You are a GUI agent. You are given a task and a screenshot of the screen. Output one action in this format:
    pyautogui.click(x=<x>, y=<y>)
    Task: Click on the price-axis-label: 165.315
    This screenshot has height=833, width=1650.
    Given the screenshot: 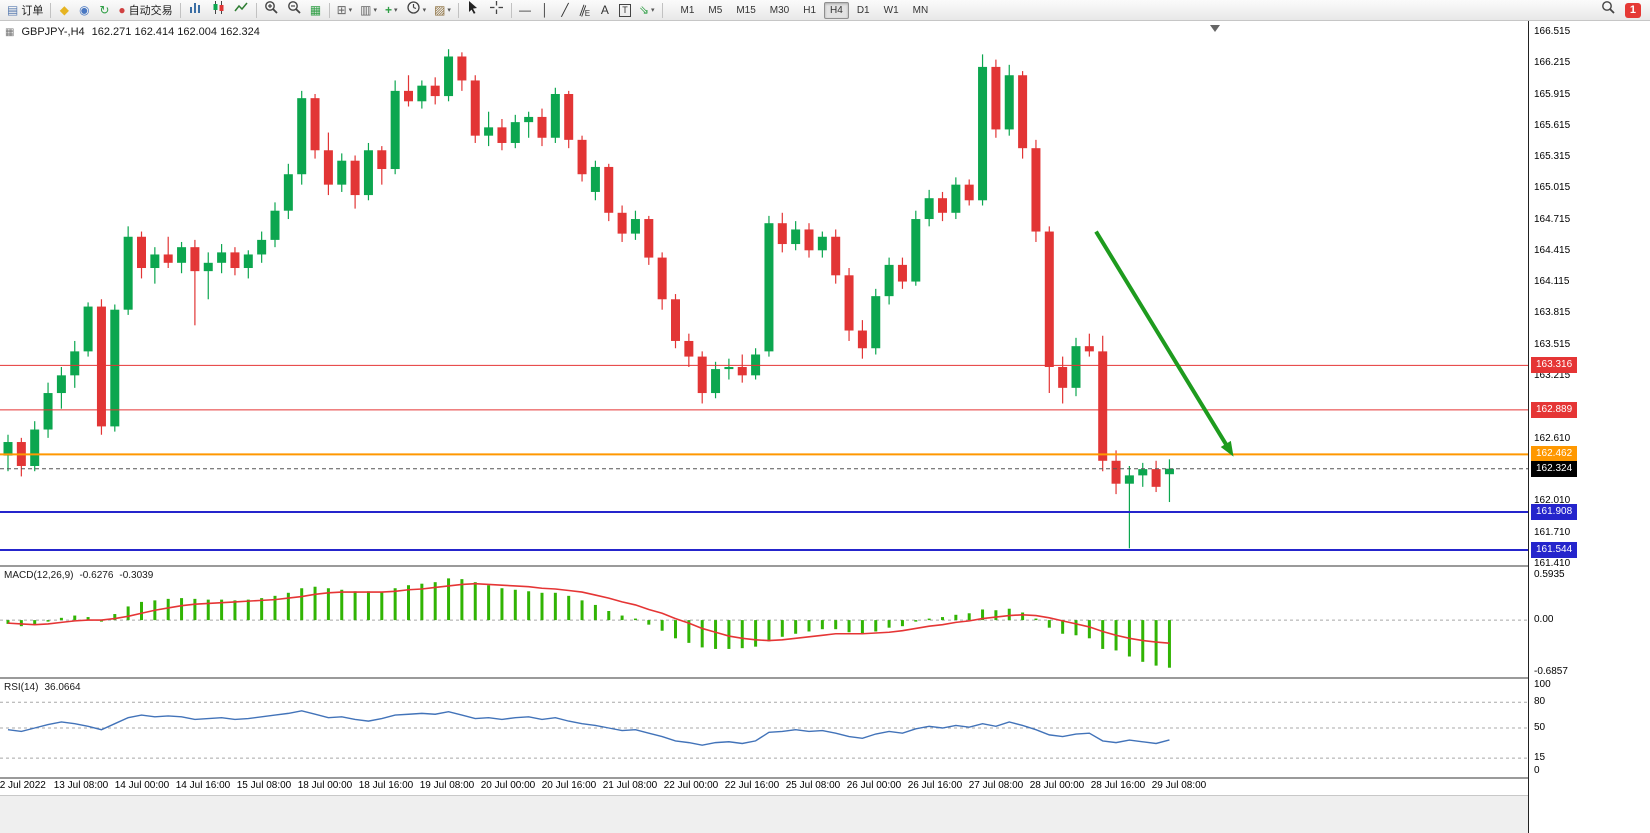 What is the action you would take?
    pyautogui.click(x=1552, y=157)
    